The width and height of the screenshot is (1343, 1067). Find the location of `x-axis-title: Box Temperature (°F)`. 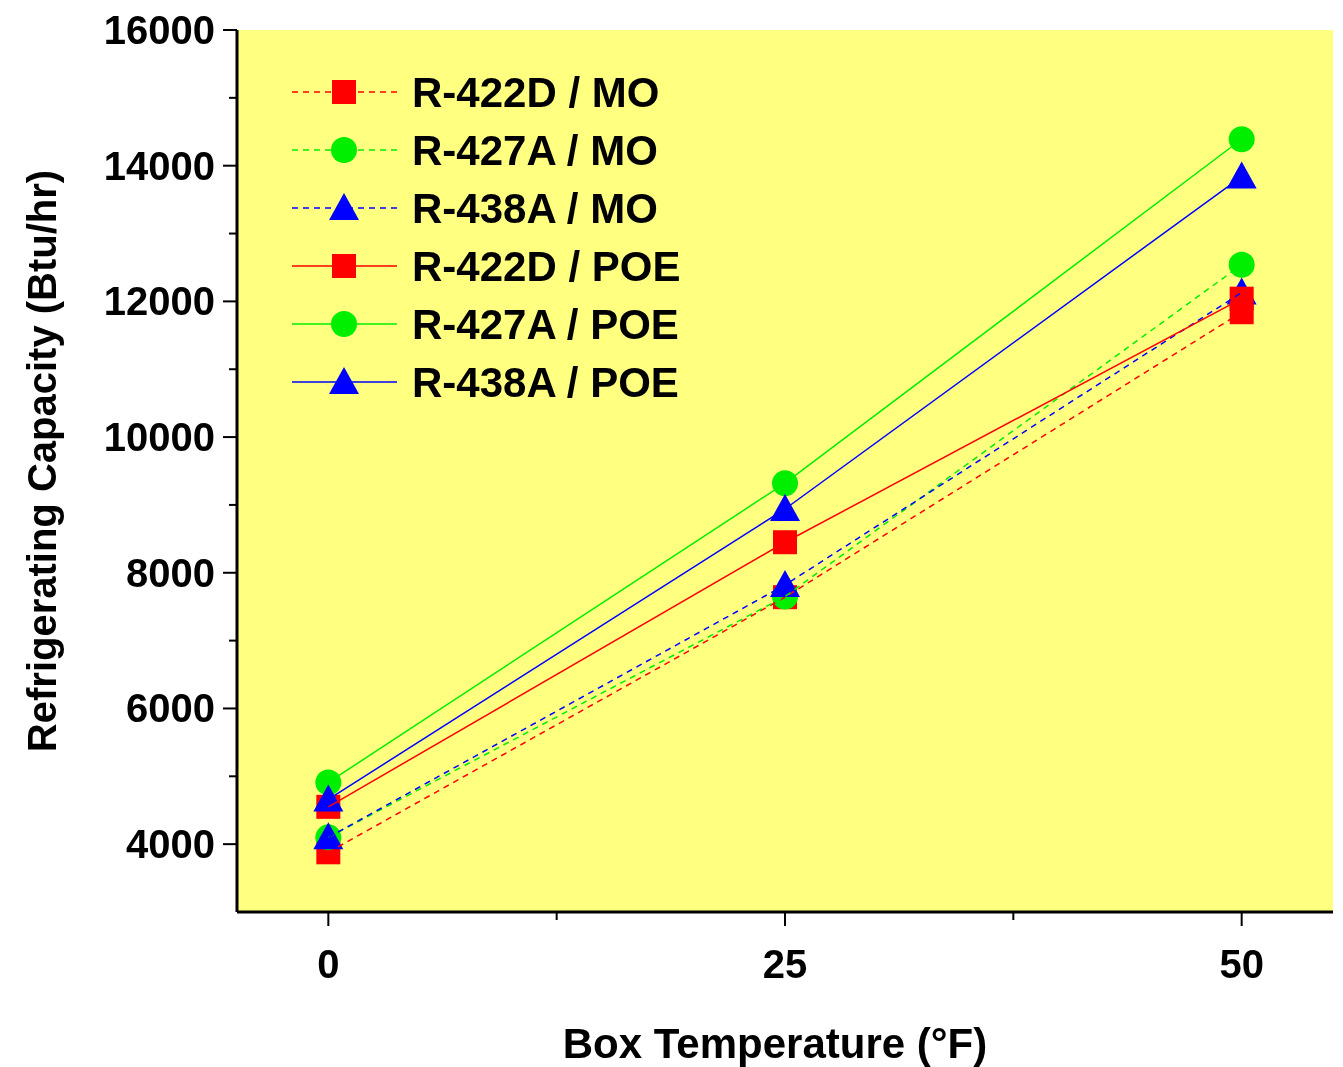

x-axis-title: Box Temperature (°F) is located at coordinates (775, 1043).